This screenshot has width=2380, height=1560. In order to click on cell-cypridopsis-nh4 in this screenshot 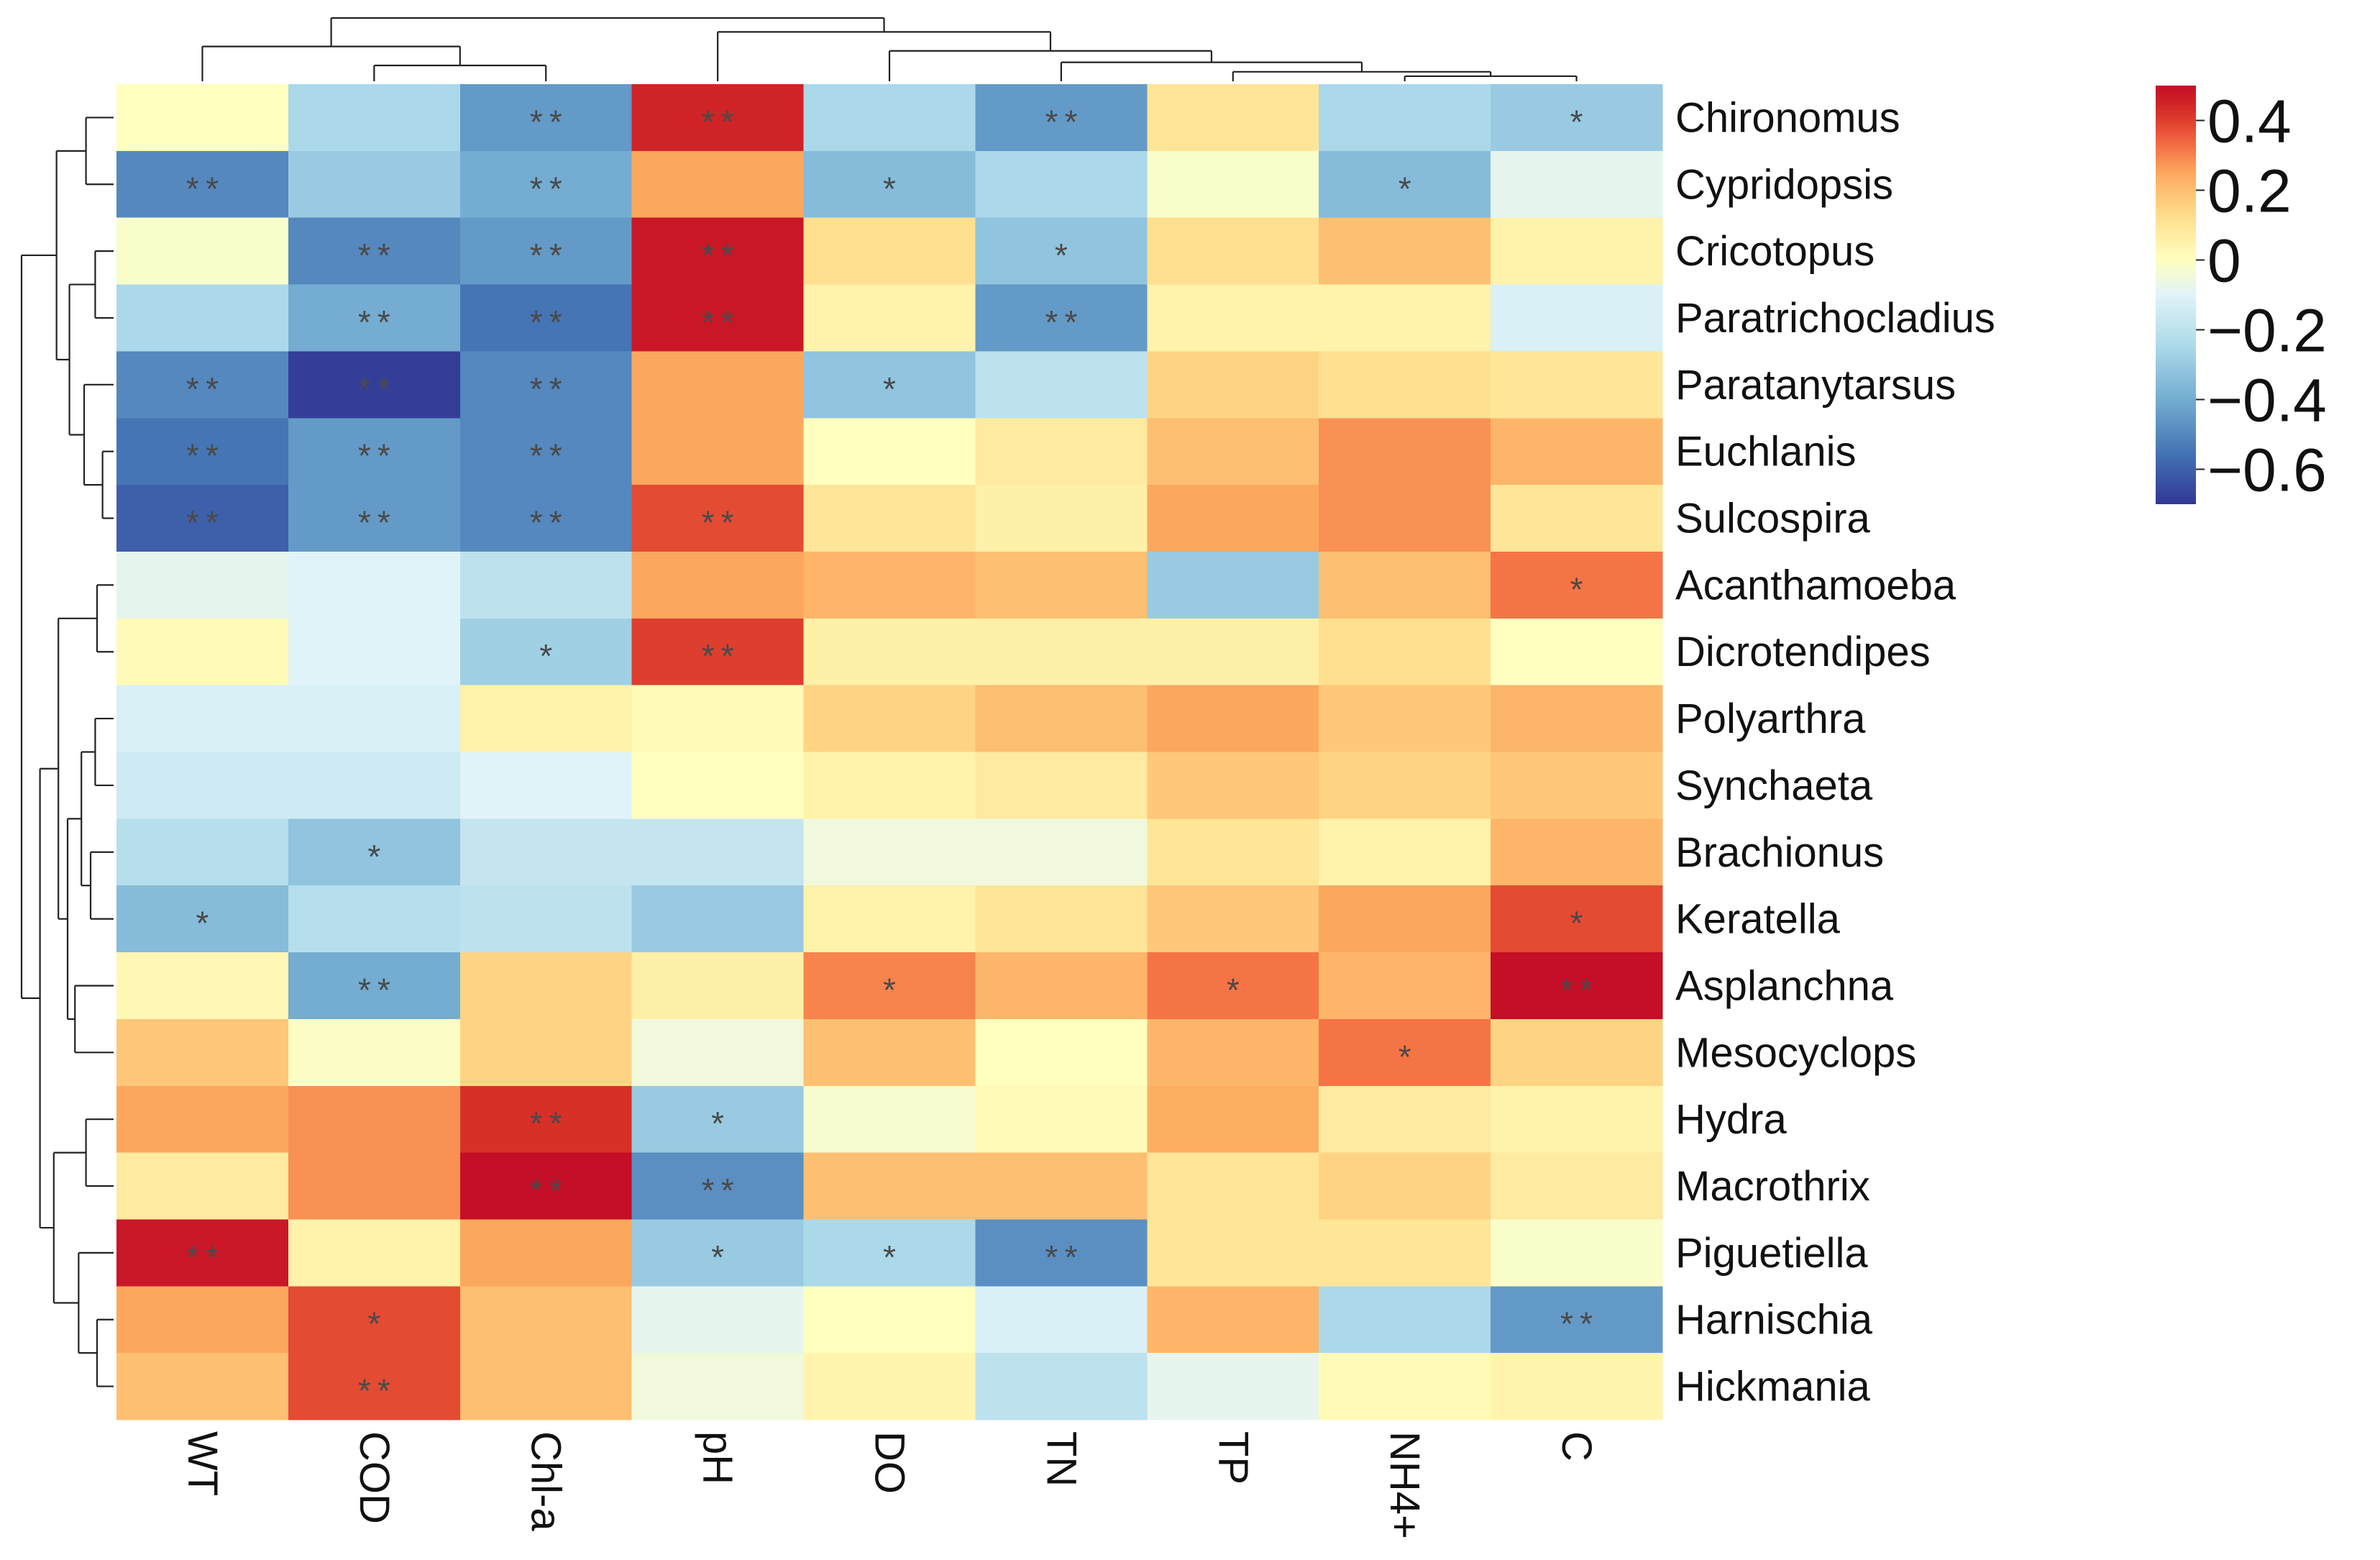, I will do `click(1405, 184)`.